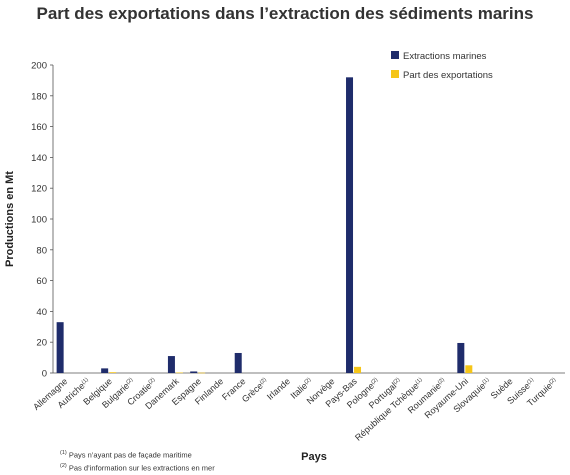  I want to click on footnote-2-marker: (2), so click(63, 465).